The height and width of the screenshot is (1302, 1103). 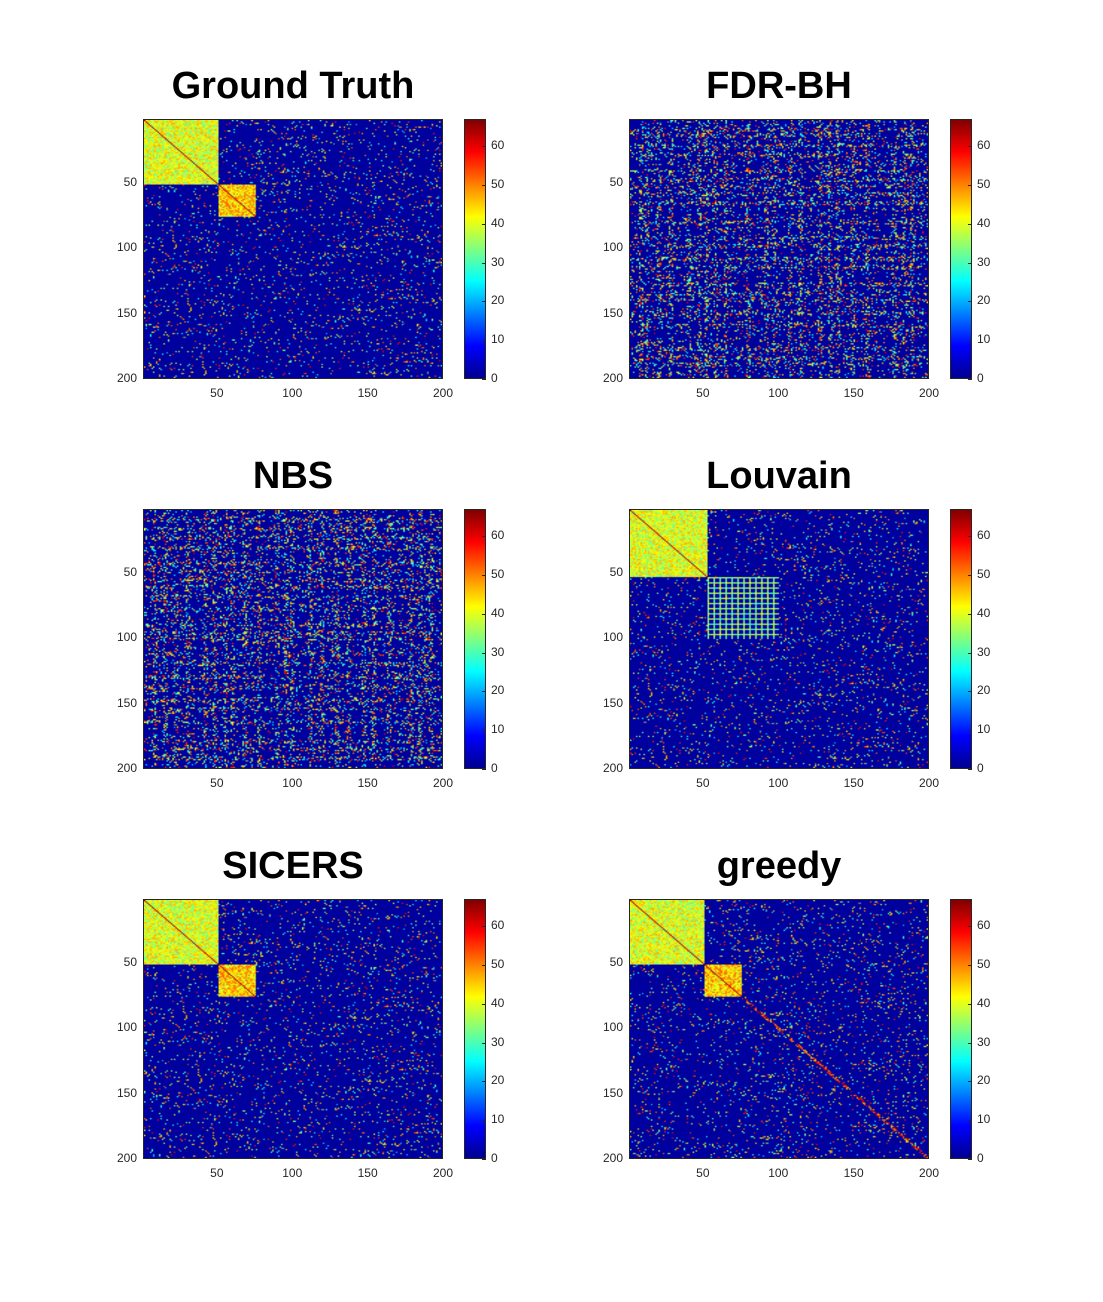 I want to click on panel-title: FDR-BH, so click(x=779, y=86).